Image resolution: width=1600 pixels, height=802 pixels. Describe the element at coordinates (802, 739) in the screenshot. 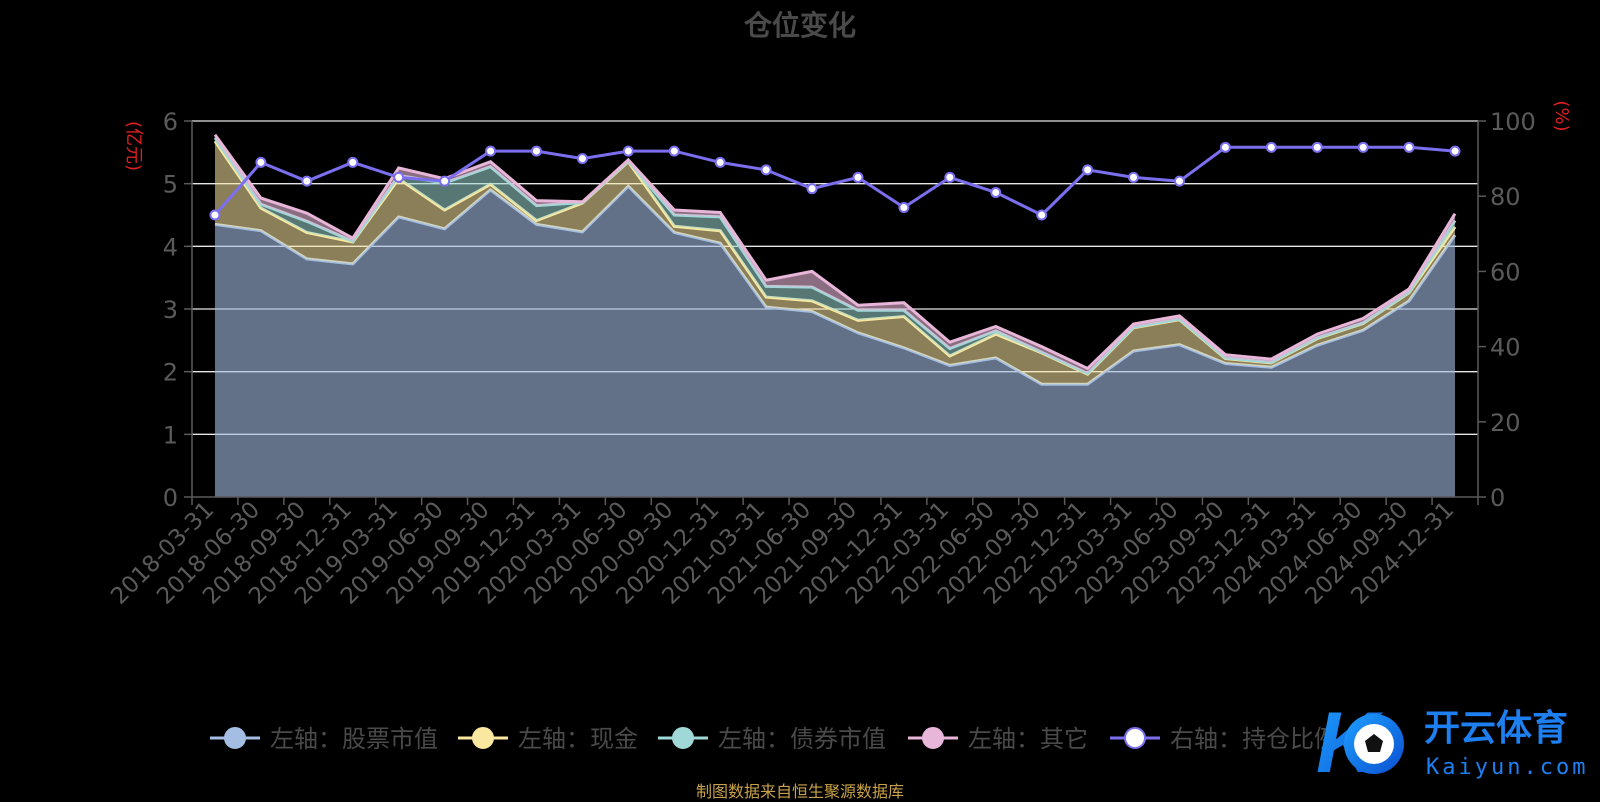

I see `legend-label: 左轴：债券市值` at that location.